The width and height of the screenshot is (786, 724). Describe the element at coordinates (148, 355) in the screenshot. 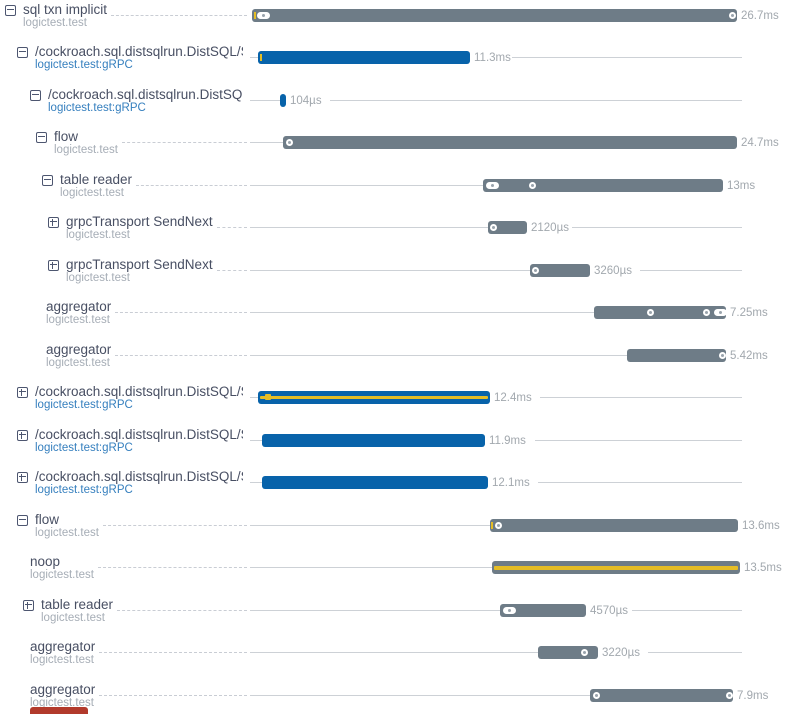

I see `span-label-cell: aggregator logictest.test` at that location.